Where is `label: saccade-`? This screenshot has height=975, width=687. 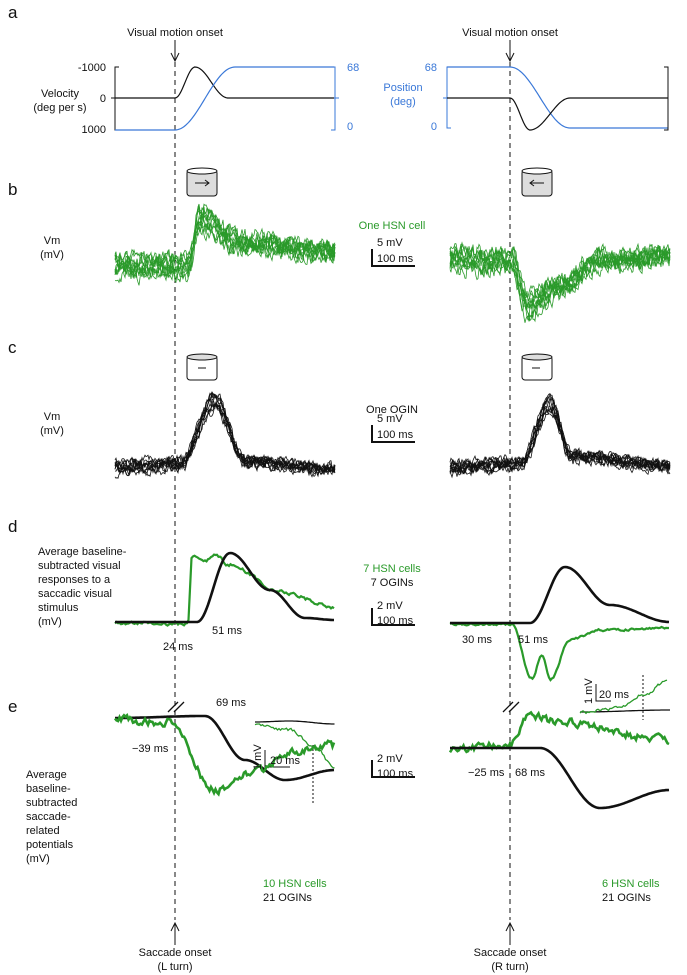
label: saccade- is located at coordinates (48, 817).